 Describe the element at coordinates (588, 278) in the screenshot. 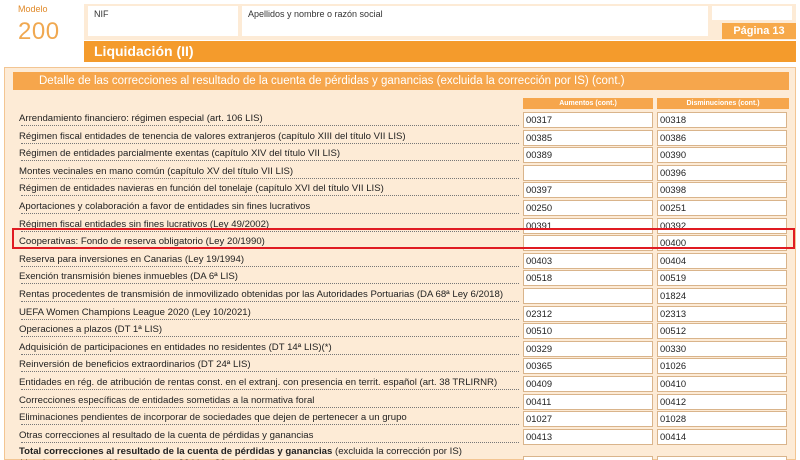

I see `increase-field: 00518` at that location.